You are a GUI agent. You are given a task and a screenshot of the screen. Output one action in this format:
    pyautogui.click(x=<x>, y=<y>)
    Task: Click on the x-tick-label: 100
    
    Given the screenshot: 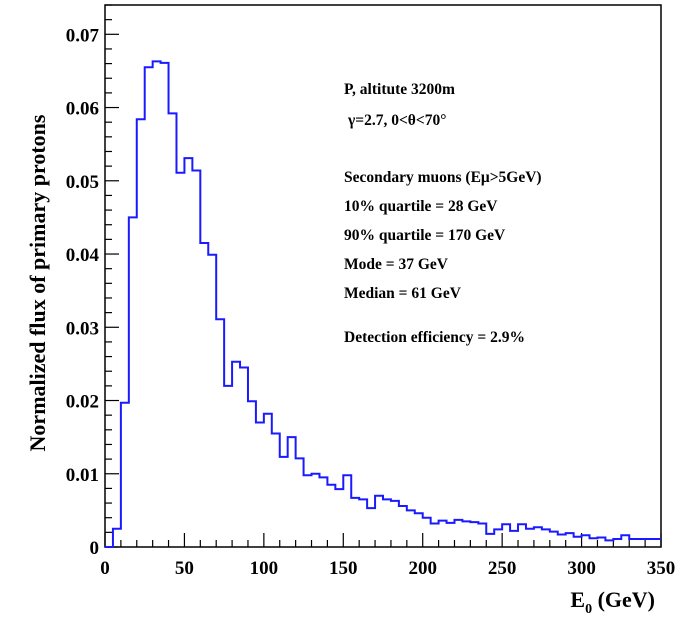 What is the action you would take?
    pyautogui.click(x=264, y=568)
    